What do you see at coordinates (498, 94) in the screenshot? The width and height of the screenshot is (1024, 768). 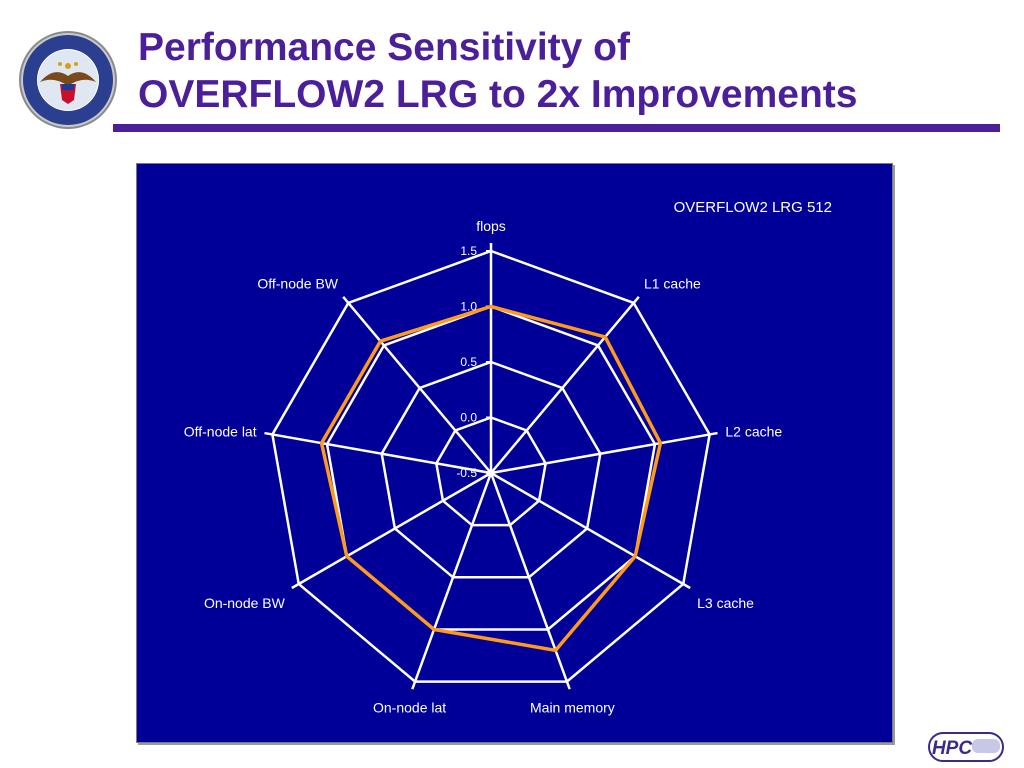 I see `title-line-2: OVERFLOW2 LRG to 2x Improvements` at bounding box center [498, 94].